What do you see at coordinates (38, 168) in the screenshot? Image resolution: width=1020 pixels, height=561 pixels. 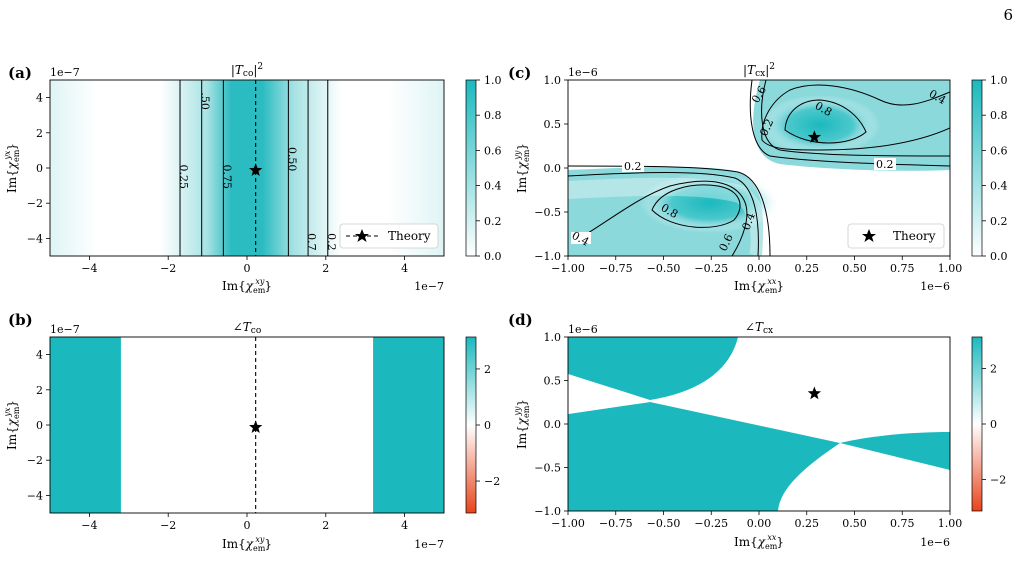 I see `panel-a-y-ticks: −4 −2 0 2 4` at bounding box center [38, 168].